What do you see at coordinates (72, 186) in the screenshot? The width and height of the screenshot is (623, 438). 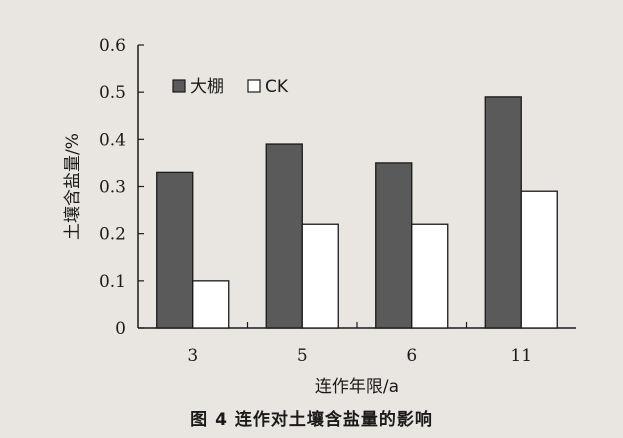 I see `y-axis-label: 土壤含盐量/%` at bounding box center [72, 186].